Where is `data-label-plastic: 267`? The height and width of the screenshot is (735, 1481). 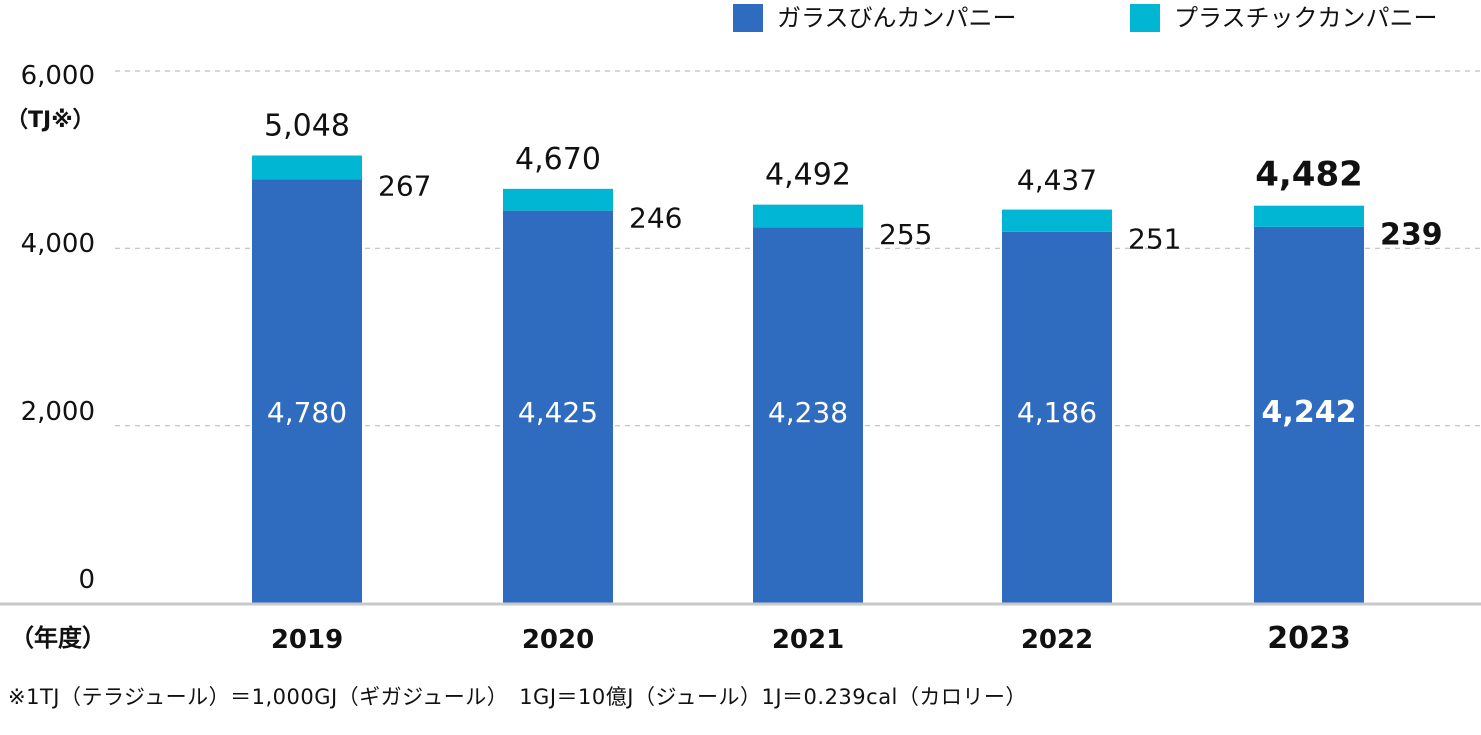 data-label-plastic: 267 is located at coordinates (404, 185).